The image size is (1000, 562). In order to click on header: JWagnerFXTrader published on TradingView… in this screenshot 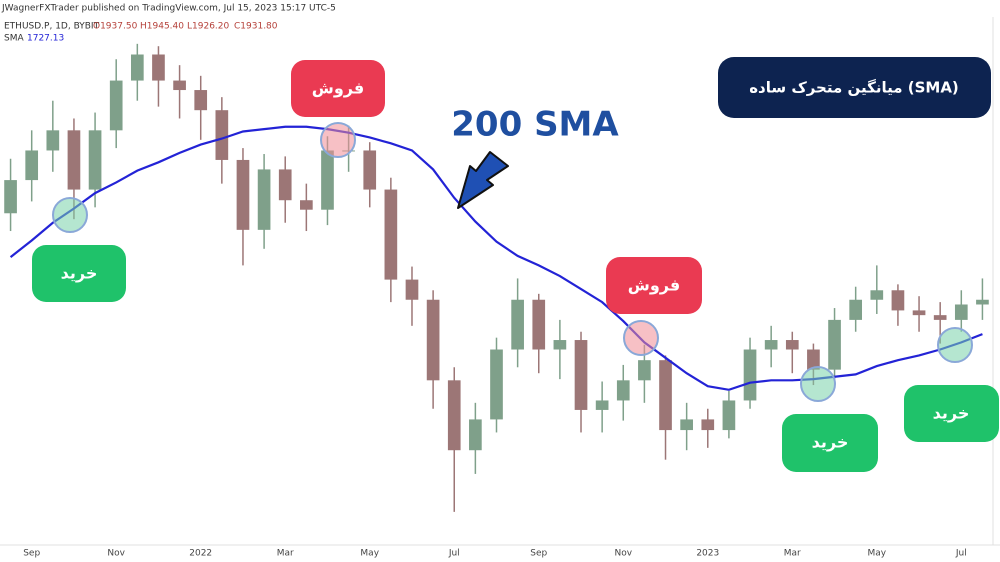, I will do `click(500, 22)`.